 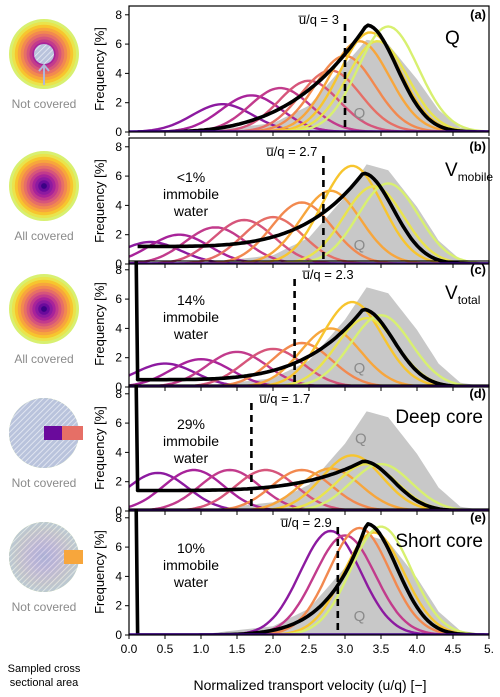 I want to click on x-tick-label: 0.5, so click(x=165, y=649).